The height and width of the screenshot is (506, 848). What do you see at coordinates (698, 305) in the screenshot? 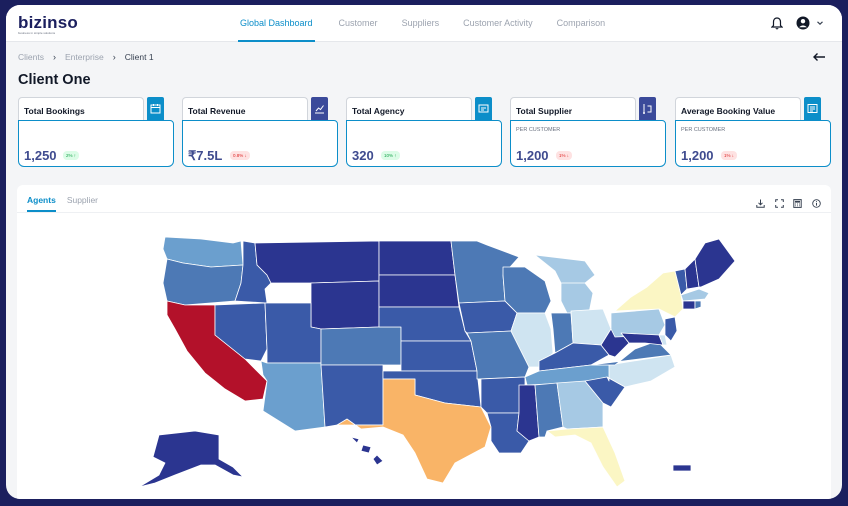
I see `state-rhode-island` at bounding box center [698, 305].